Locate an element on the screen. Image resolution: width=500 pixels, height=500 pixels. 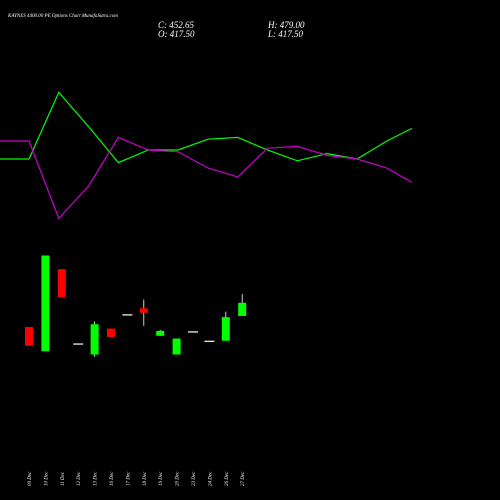
date-tick-label: 24 Dec is located at coordinates (210, 478).